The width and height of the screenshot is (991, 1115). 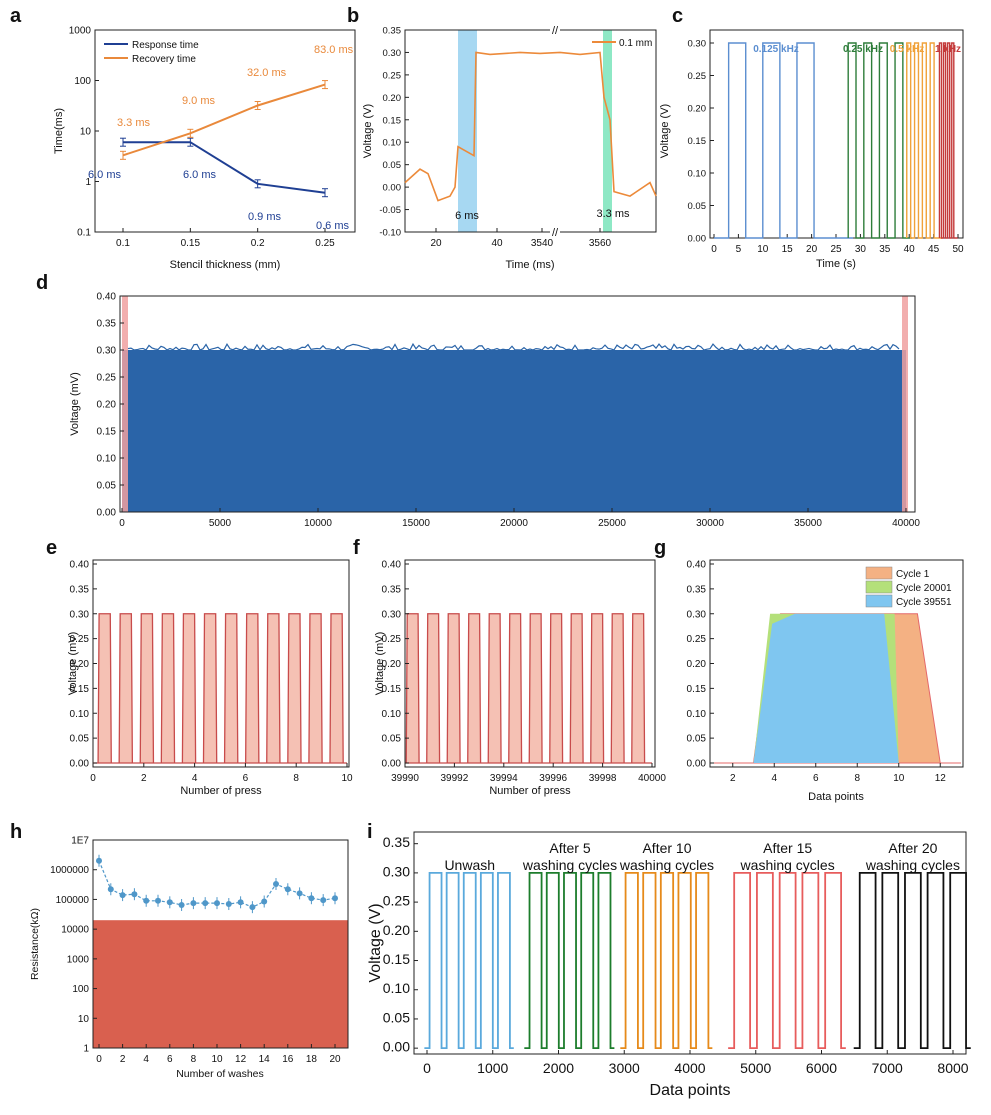 What do you see at coordinates (195, 778) in the screenshot?
I see `x-tick-label: 4` at bounding box center [195, 778].